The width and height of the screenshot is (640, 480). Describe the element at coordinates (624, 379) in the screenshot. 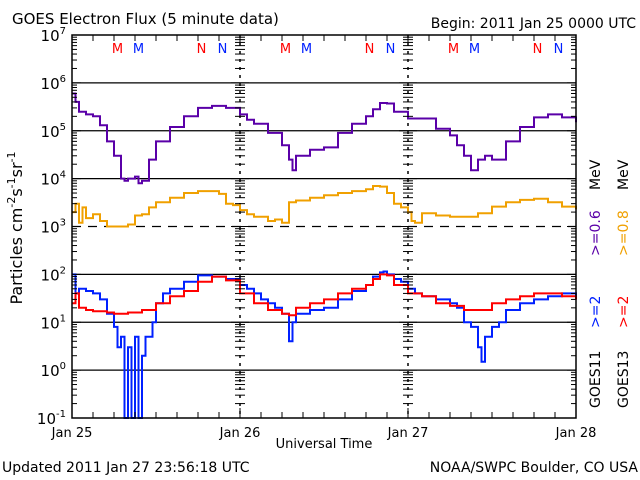

I see `legend-satellite-label: GOES13` at that location.